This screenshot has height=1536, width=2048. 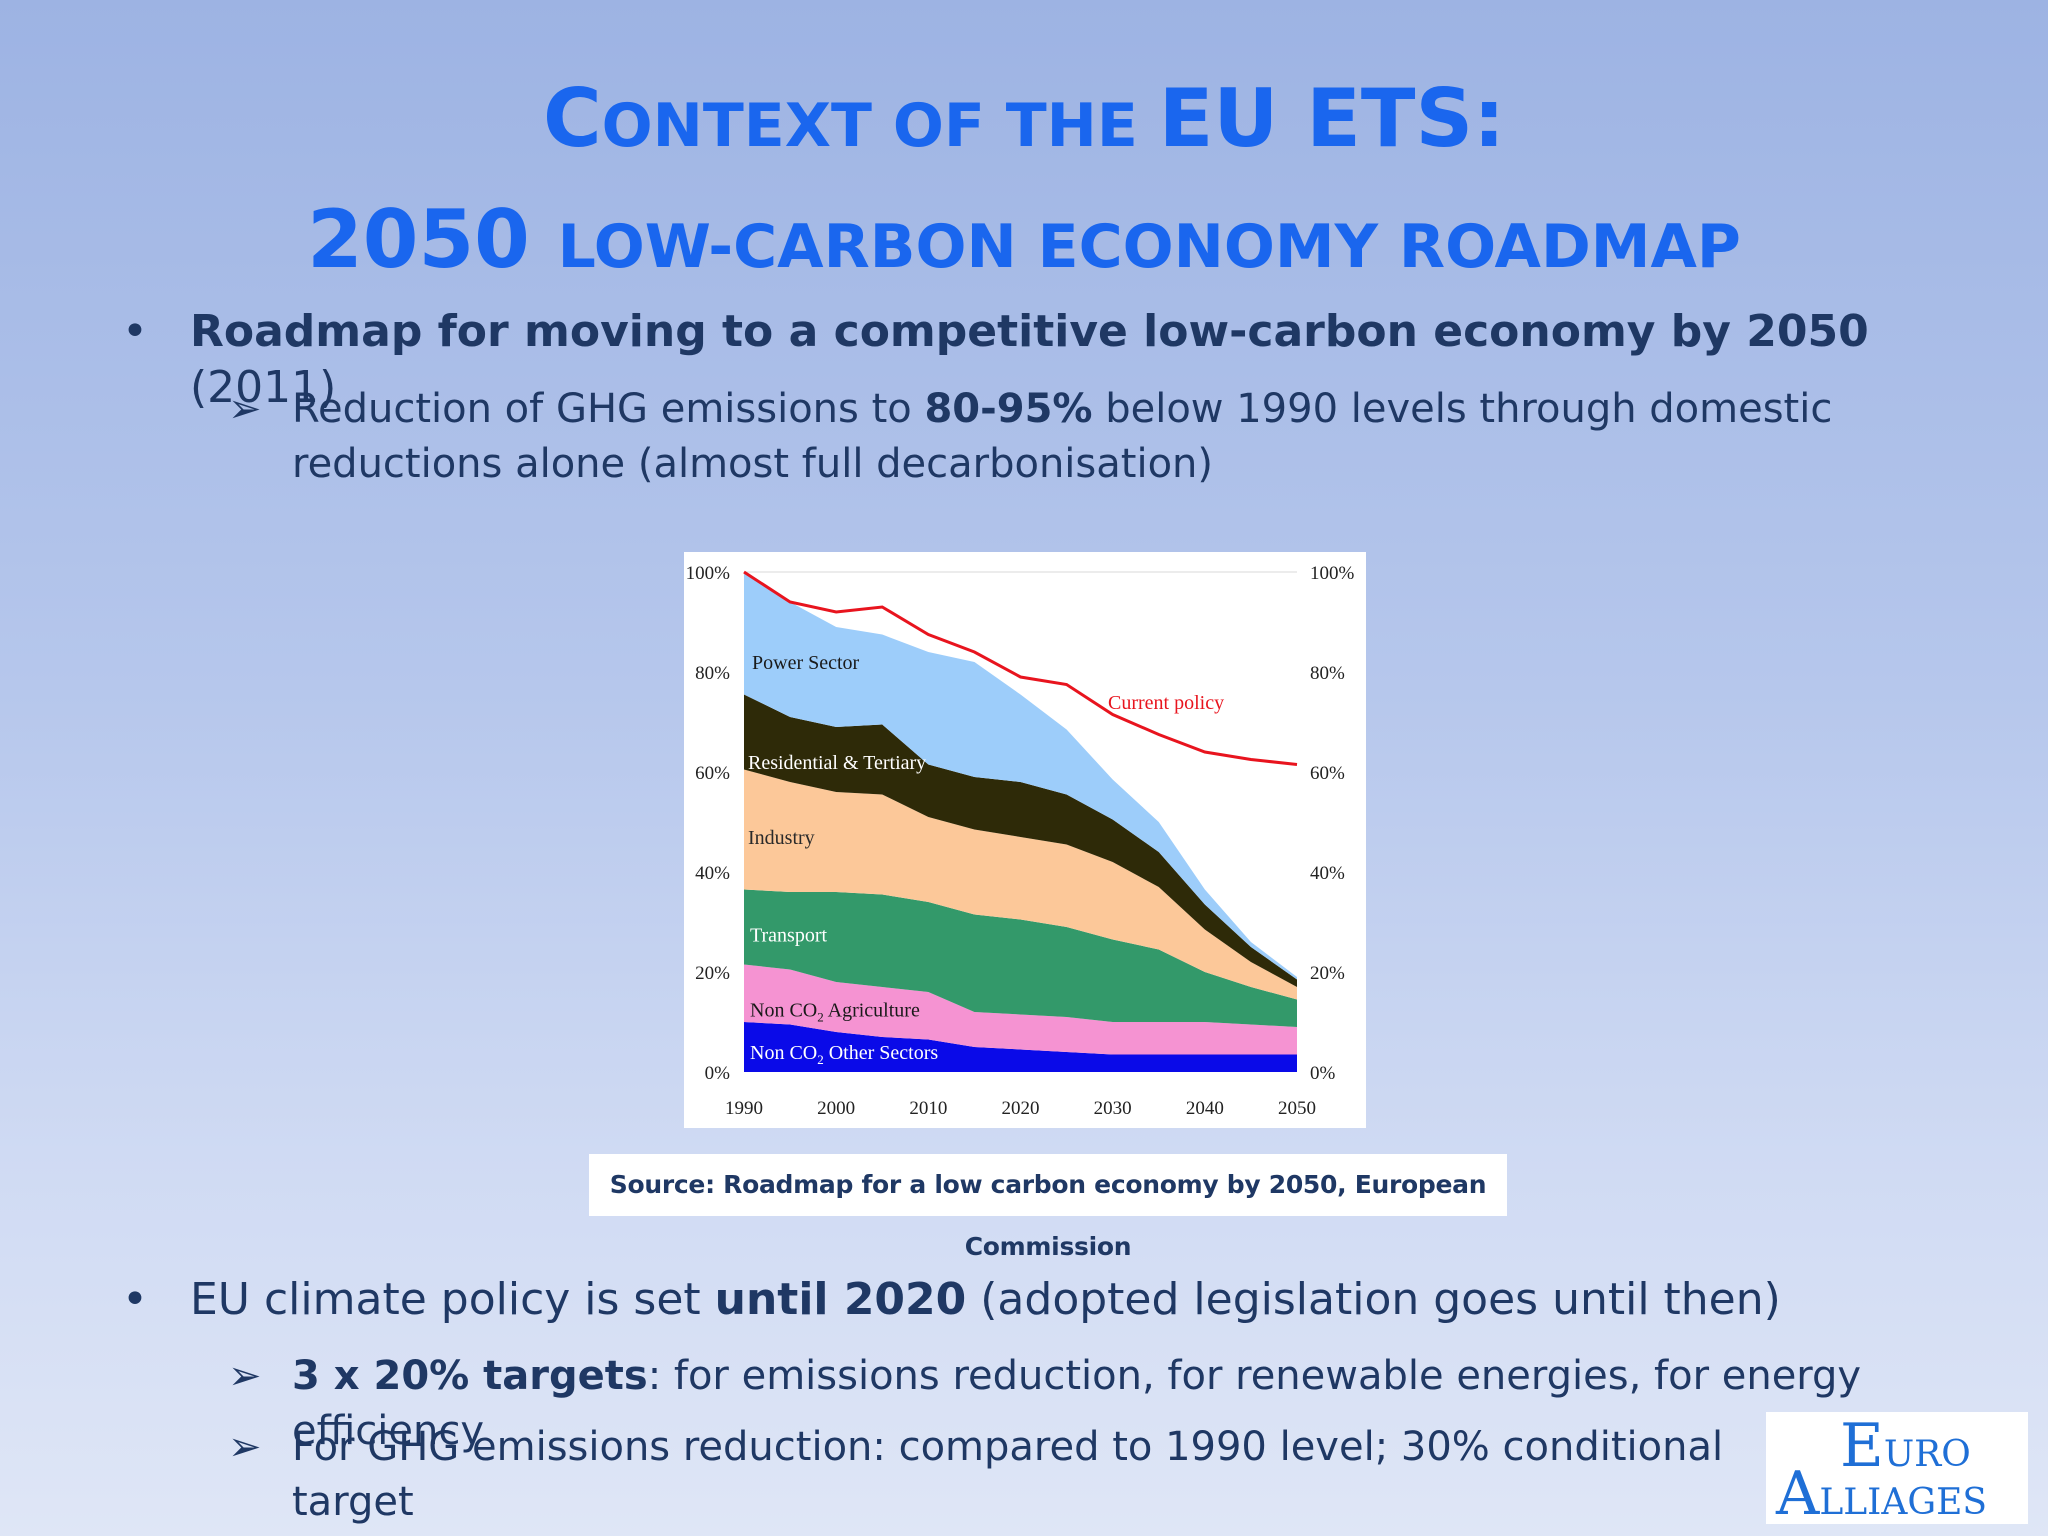 What do you see at coordinates (806, 663) in the screenshot?
I see `series-label-power-sector: Power Sector` at bounding box center [806, 663].